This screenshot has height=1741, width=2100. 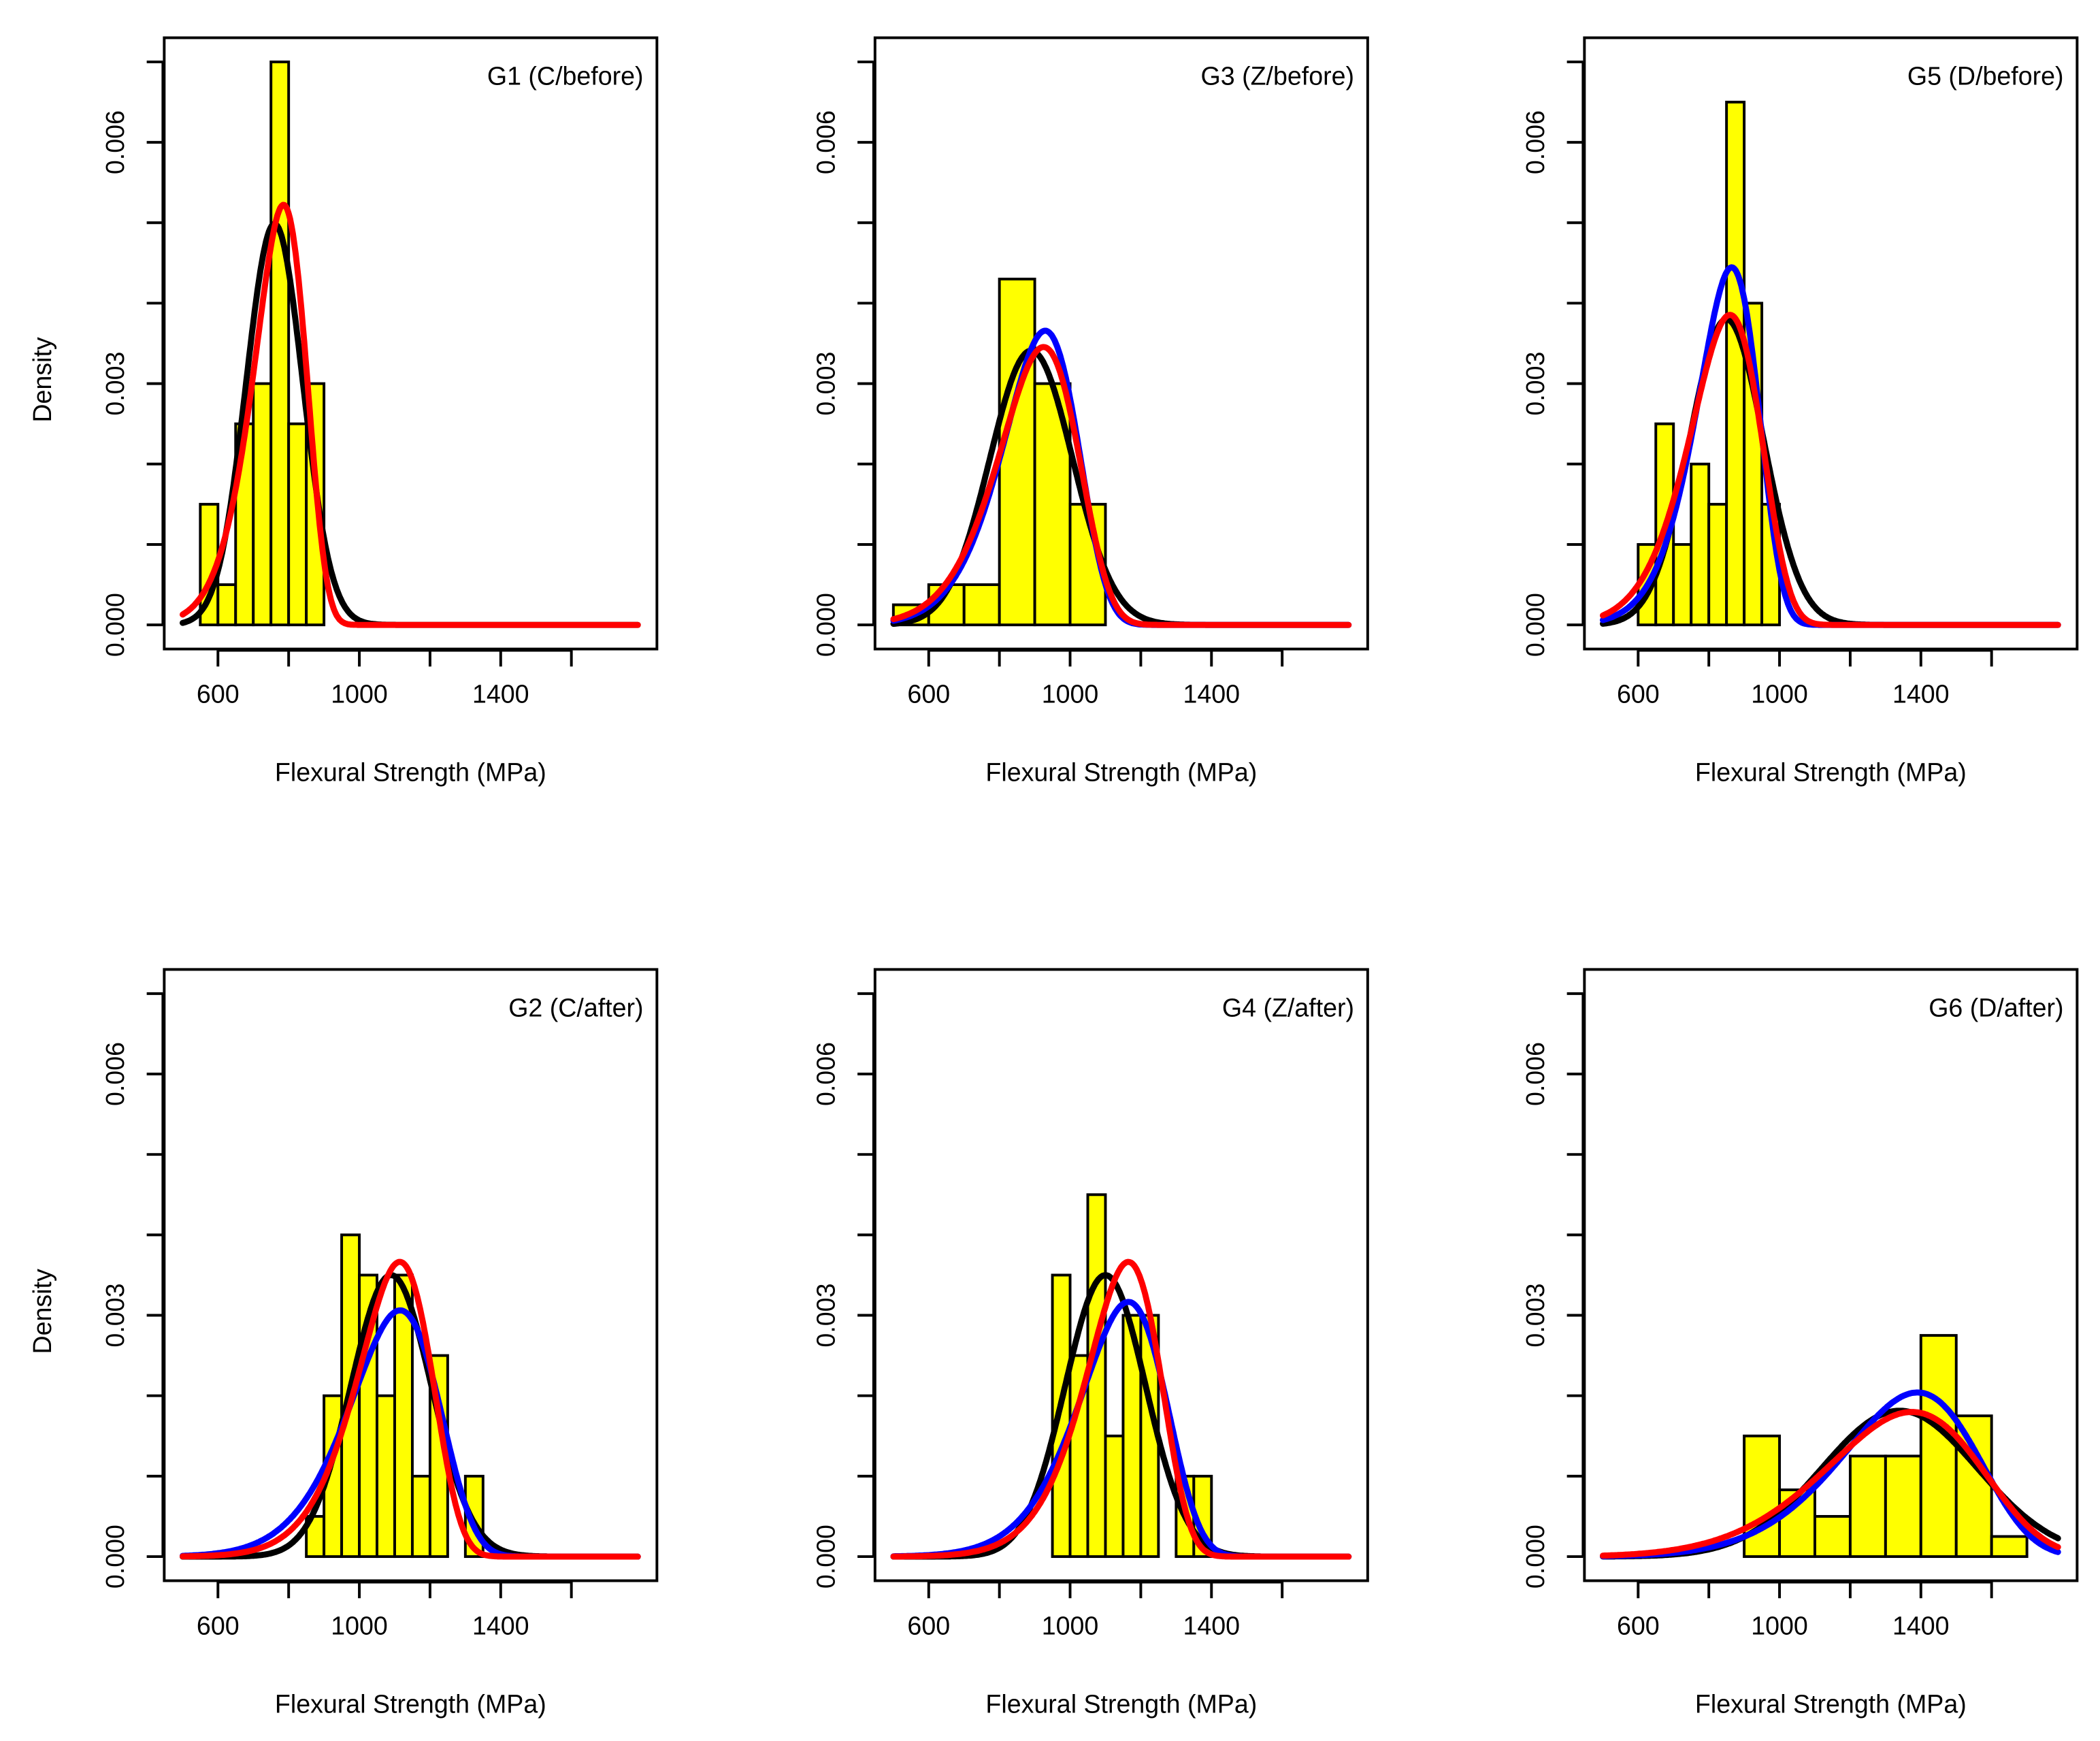 I want to click on panel-title: G3 (Z/before), so click(x=1278, y=76).